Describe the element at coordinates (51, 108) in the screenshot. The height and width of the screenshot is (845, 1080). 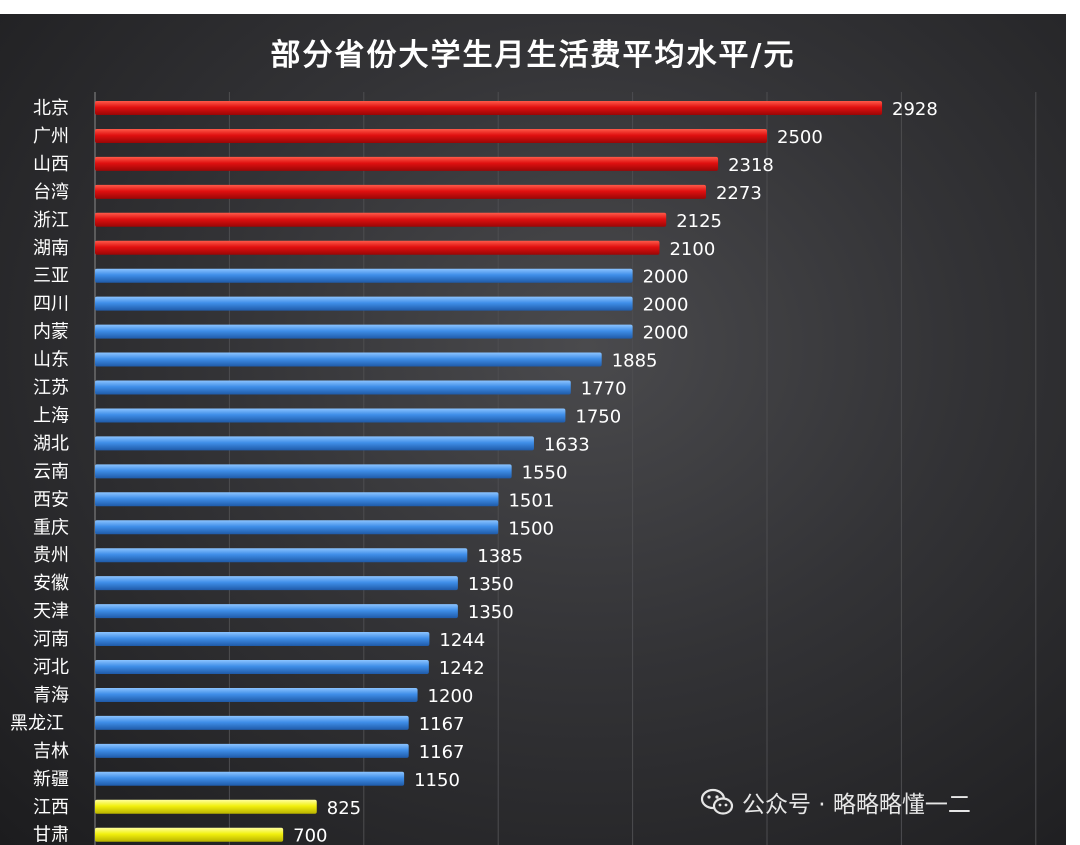
I see `category-label: 北京` at that location.